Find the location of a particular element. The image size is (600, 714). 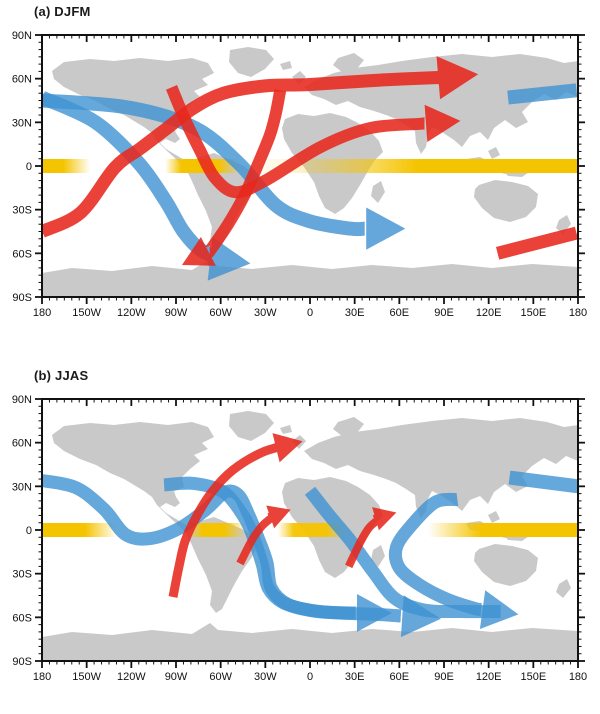

red-wavetrain-north-america-to-south-asia-arrowhead-icon is located at coordinates (442, 123).